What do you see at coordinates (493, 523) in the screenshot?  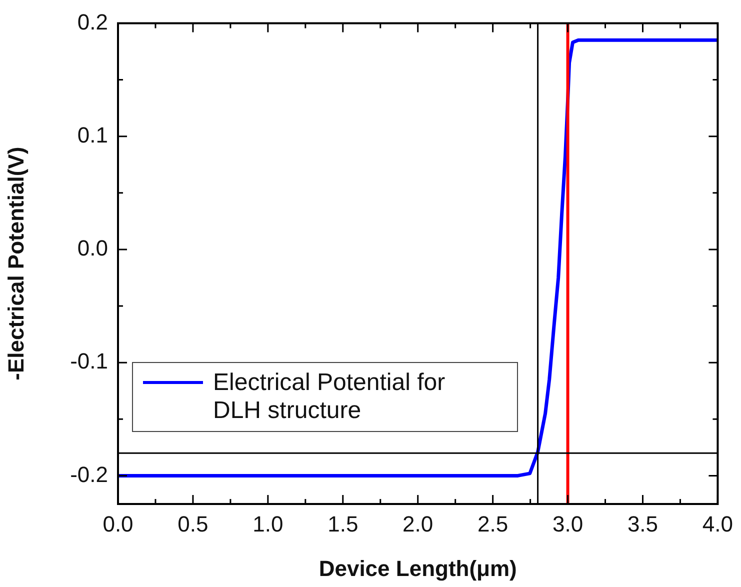 I see `x-tick-label: 2.5` at bounding box center [493, 523].